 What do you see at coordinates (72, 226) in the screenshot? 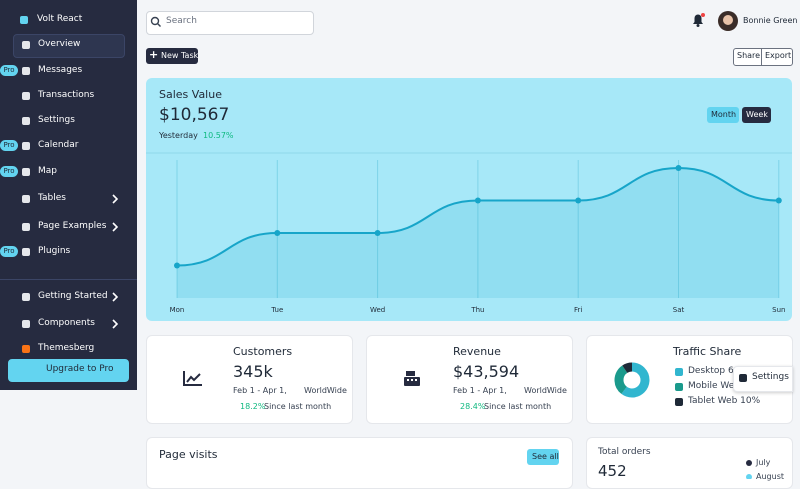
I see `nav-item: Page Examples` at bounding box center [72, 226].